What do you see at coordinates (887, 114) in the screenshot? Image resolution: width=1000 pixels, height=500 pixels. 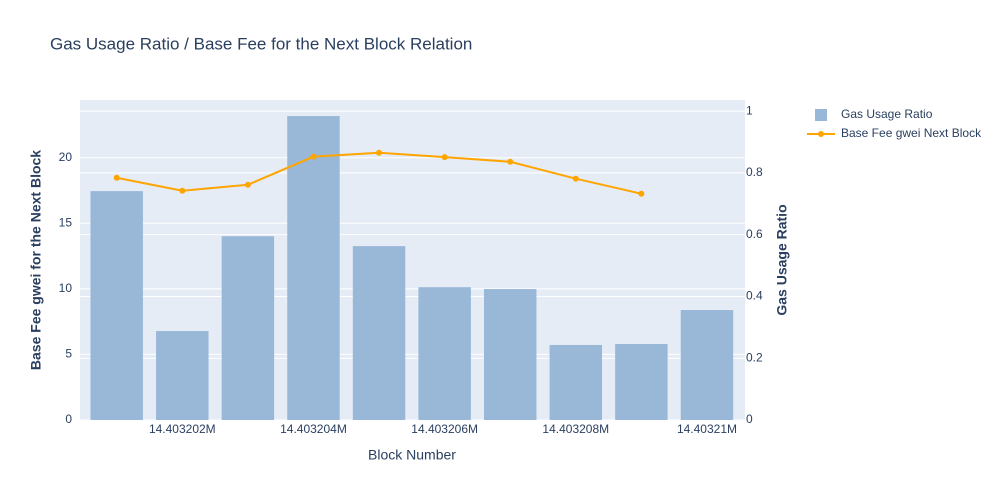 I see `legend-label: Gas Usage Ratio` at bounding box center [887, 114].